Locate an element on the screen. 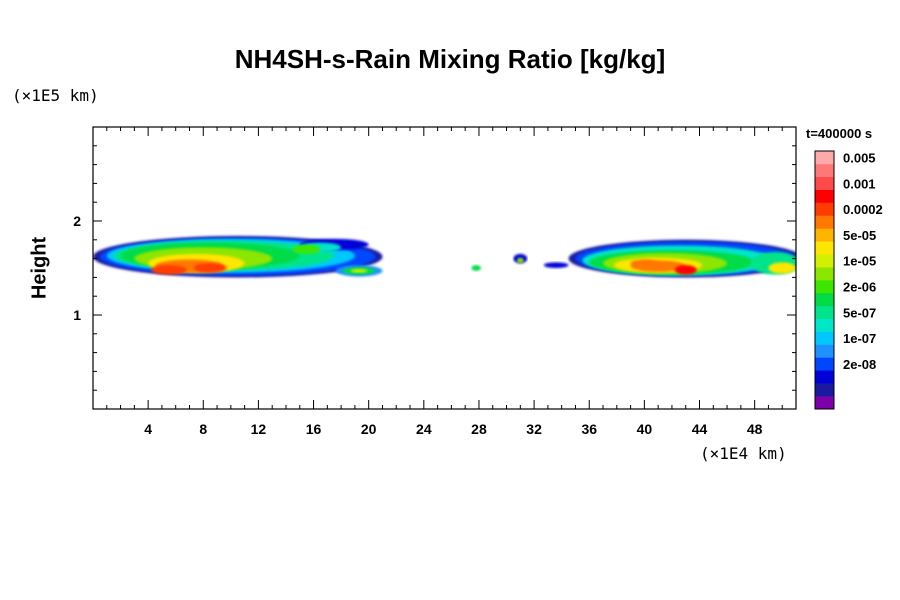  y-exponent-label: (×1E5 km) is located at coordinates (55, 95).